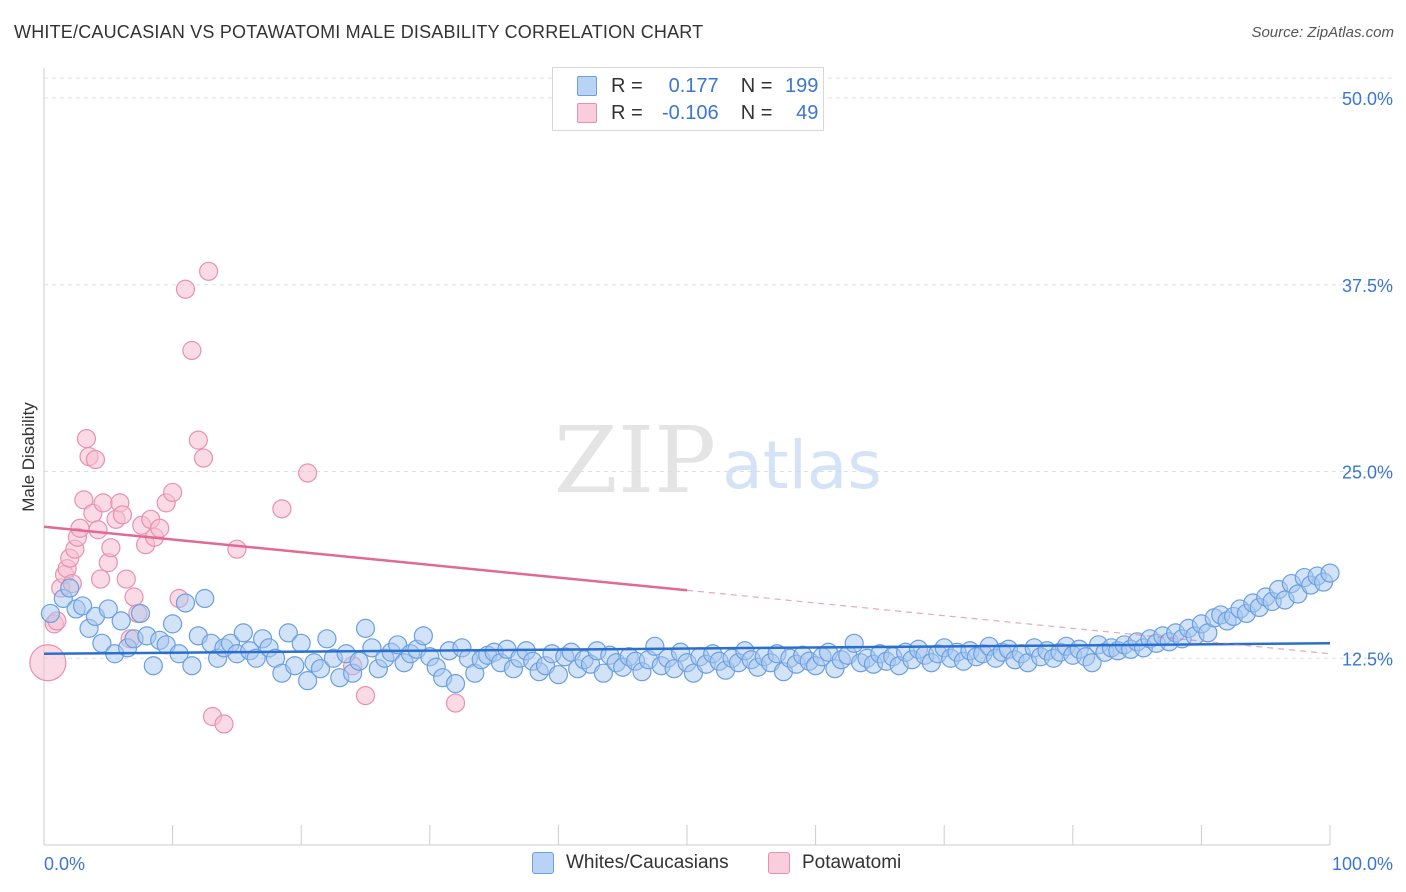  Describe the element at coordinates (802, 85) in the screenshot. I see `n-value: 199` at that location.